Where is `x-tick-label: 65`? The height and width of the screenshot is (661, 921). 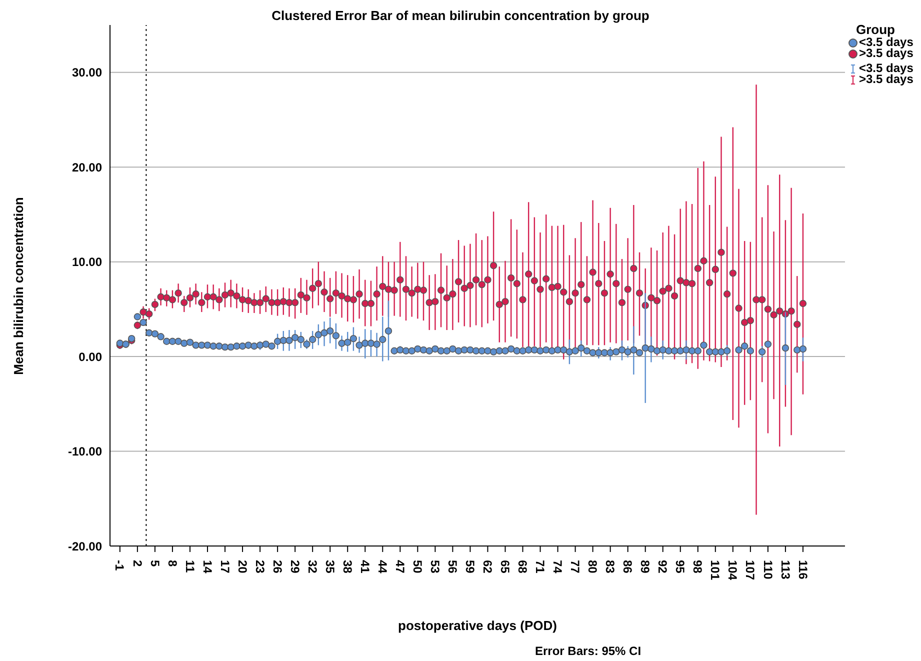 x-tick-label: 65 is located at coordinates (505, 567).